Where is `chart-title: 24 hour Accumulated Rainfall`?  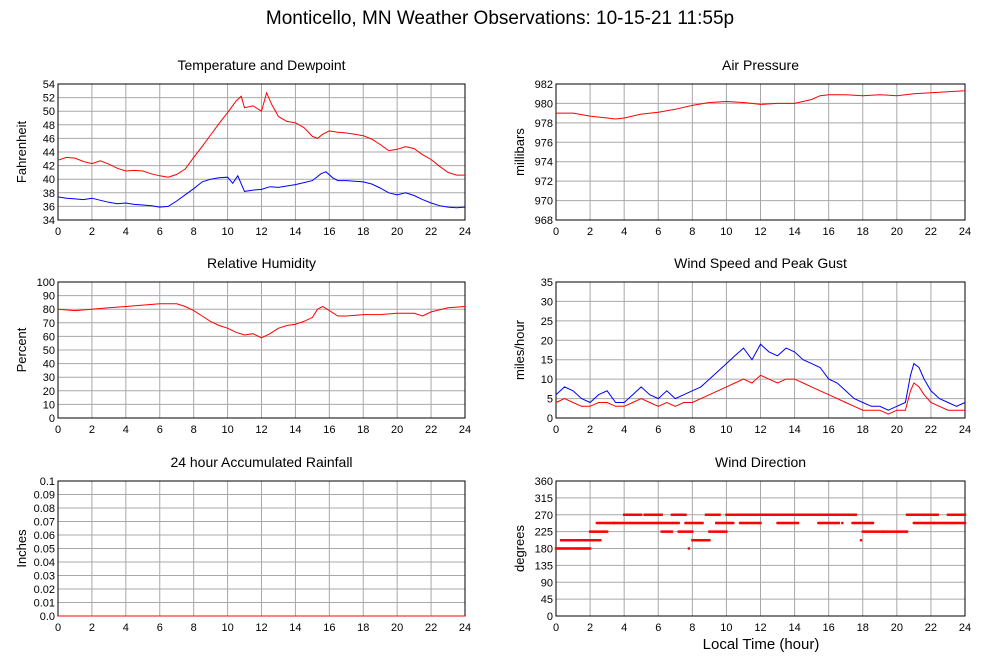 chart-title: 24 hour Accumulated Rainfall is located at coordinates (261, 462).